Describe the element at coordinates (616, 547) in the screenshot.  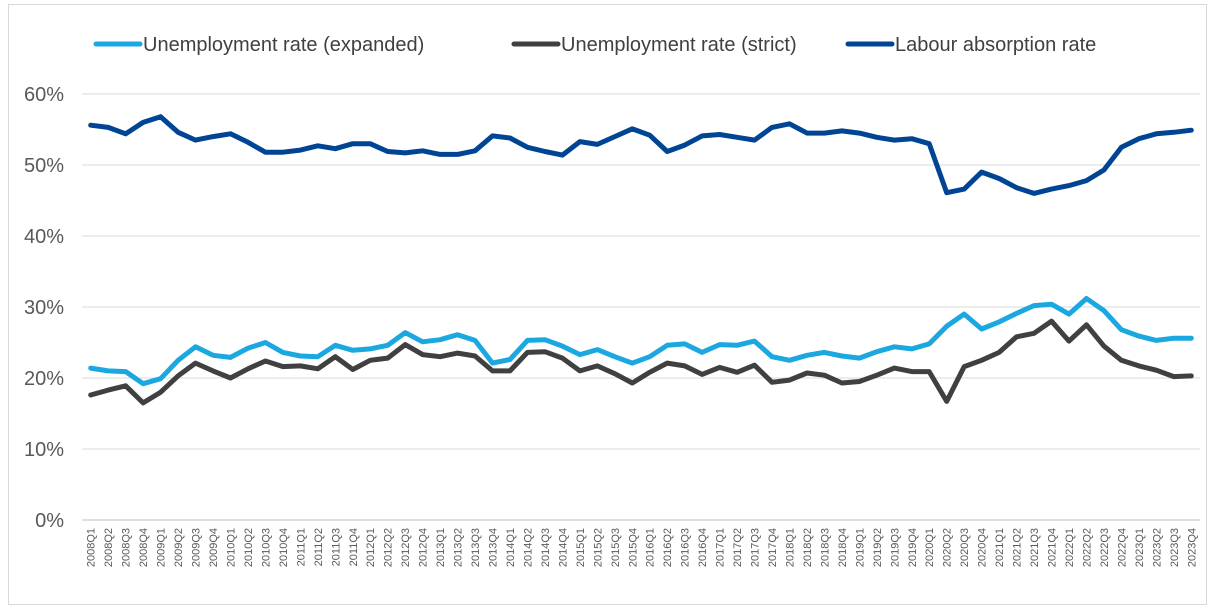
I see `x-tick-label: 2015Q3` at that location.